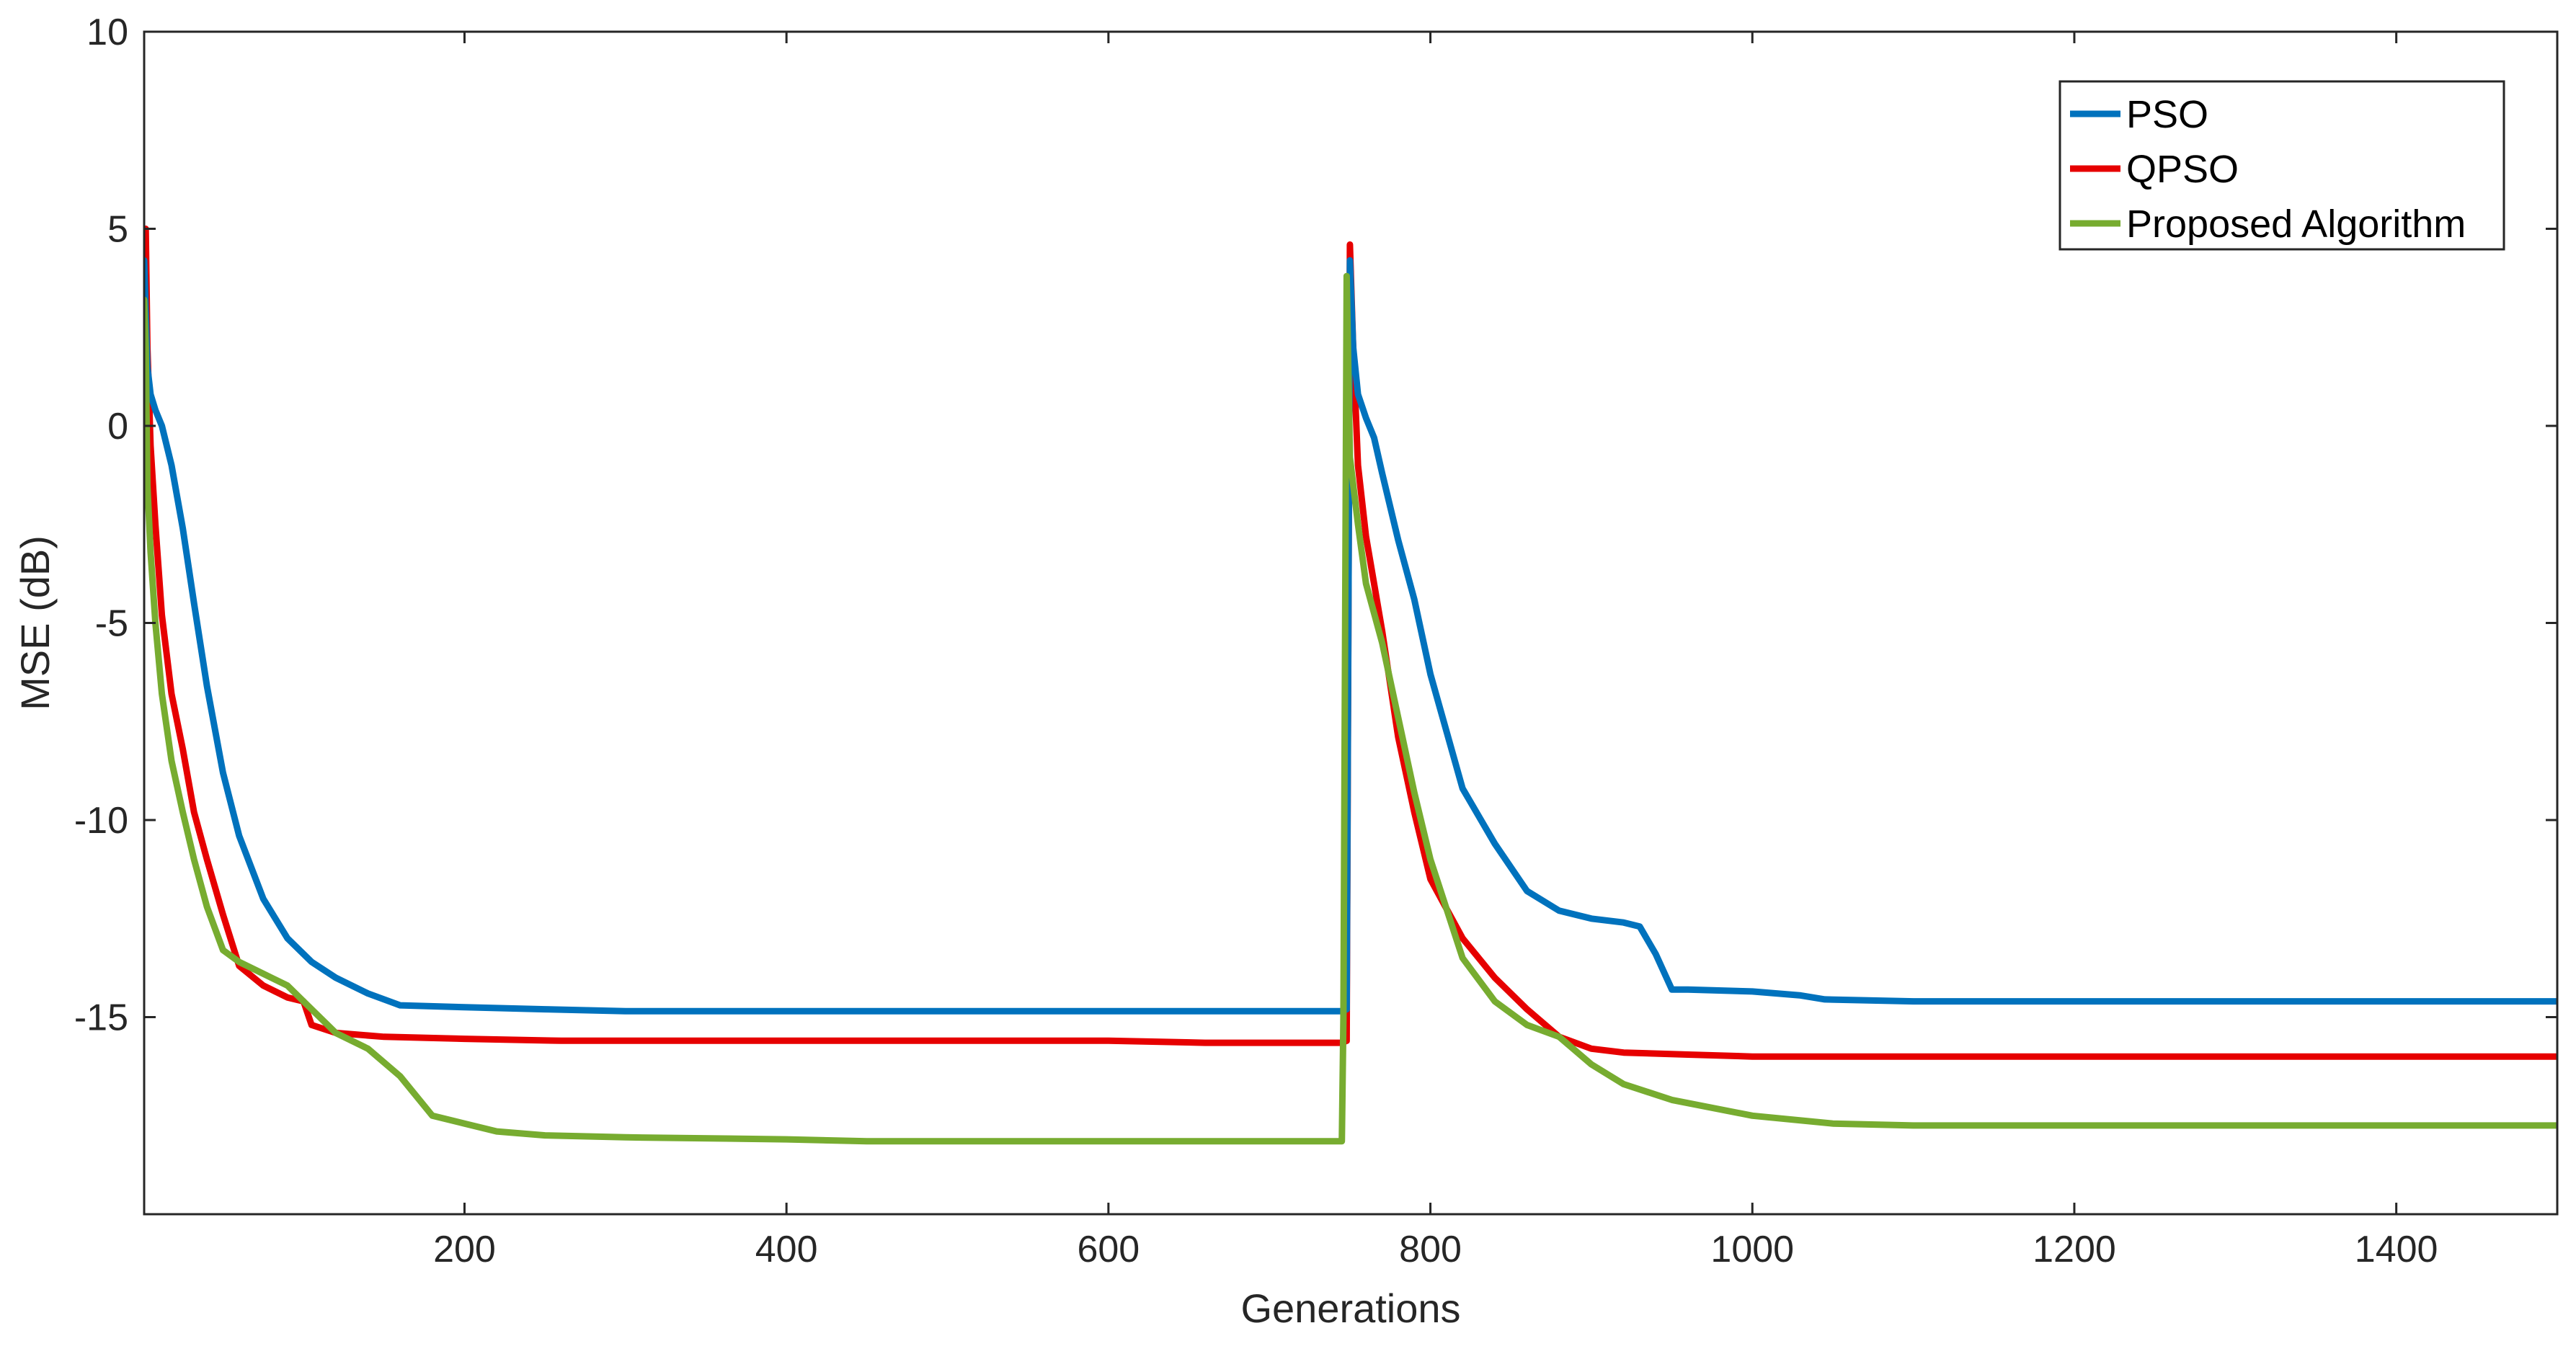 This screenshot has height=1354, width=2576. I want to click on legend-entry: PSO, so click(2167, 114).